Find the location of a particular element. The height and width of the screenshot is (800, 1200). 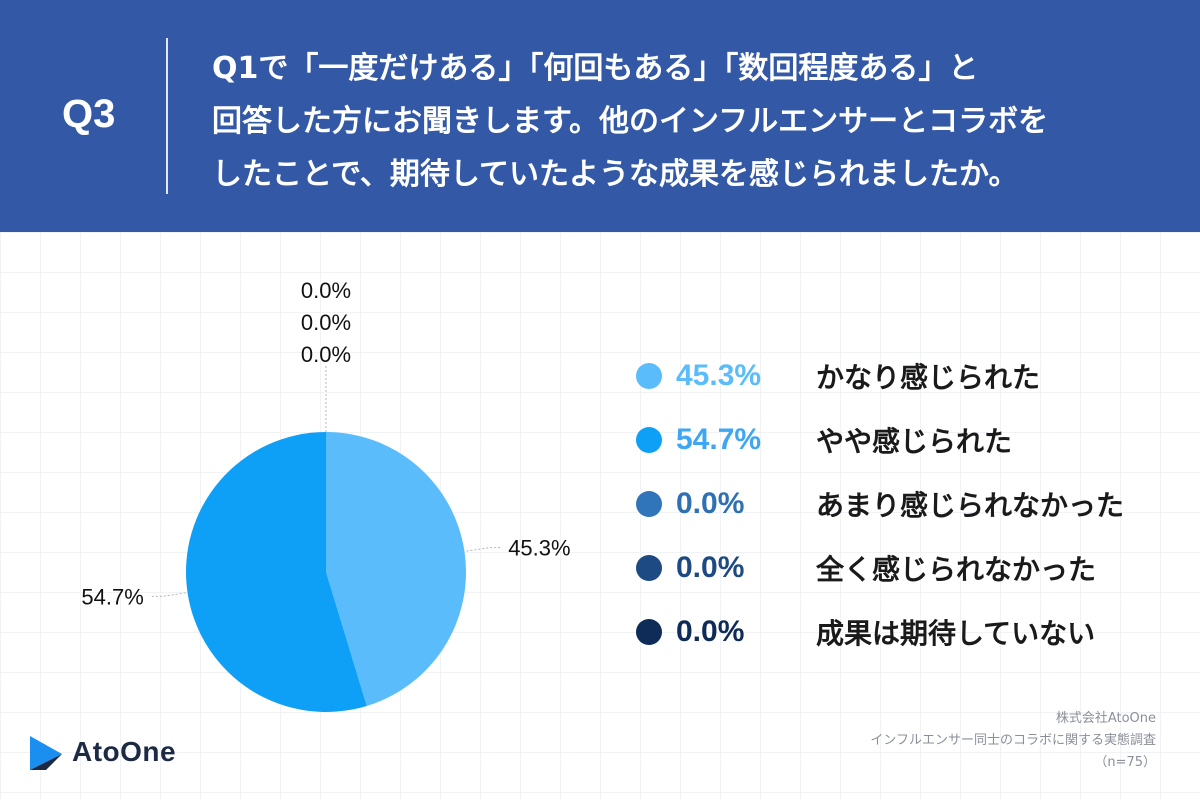

legend-label: かなり感じられた is located at coordinates (928, 377).